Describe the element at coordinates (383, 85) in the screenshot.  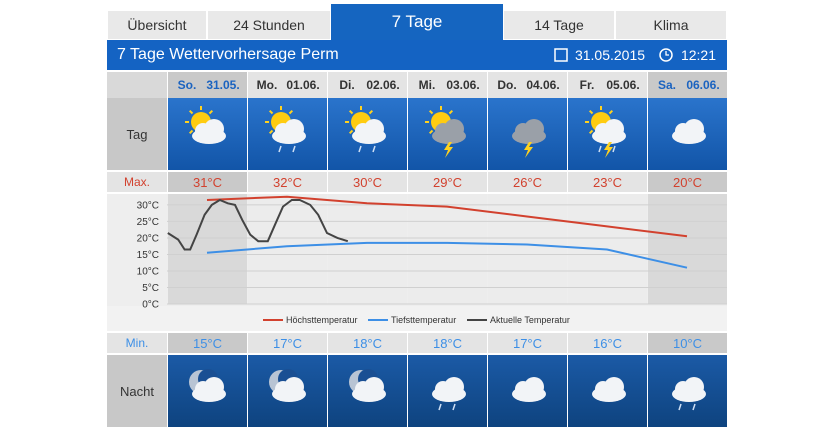
I see `date: 02.06.` at that location.